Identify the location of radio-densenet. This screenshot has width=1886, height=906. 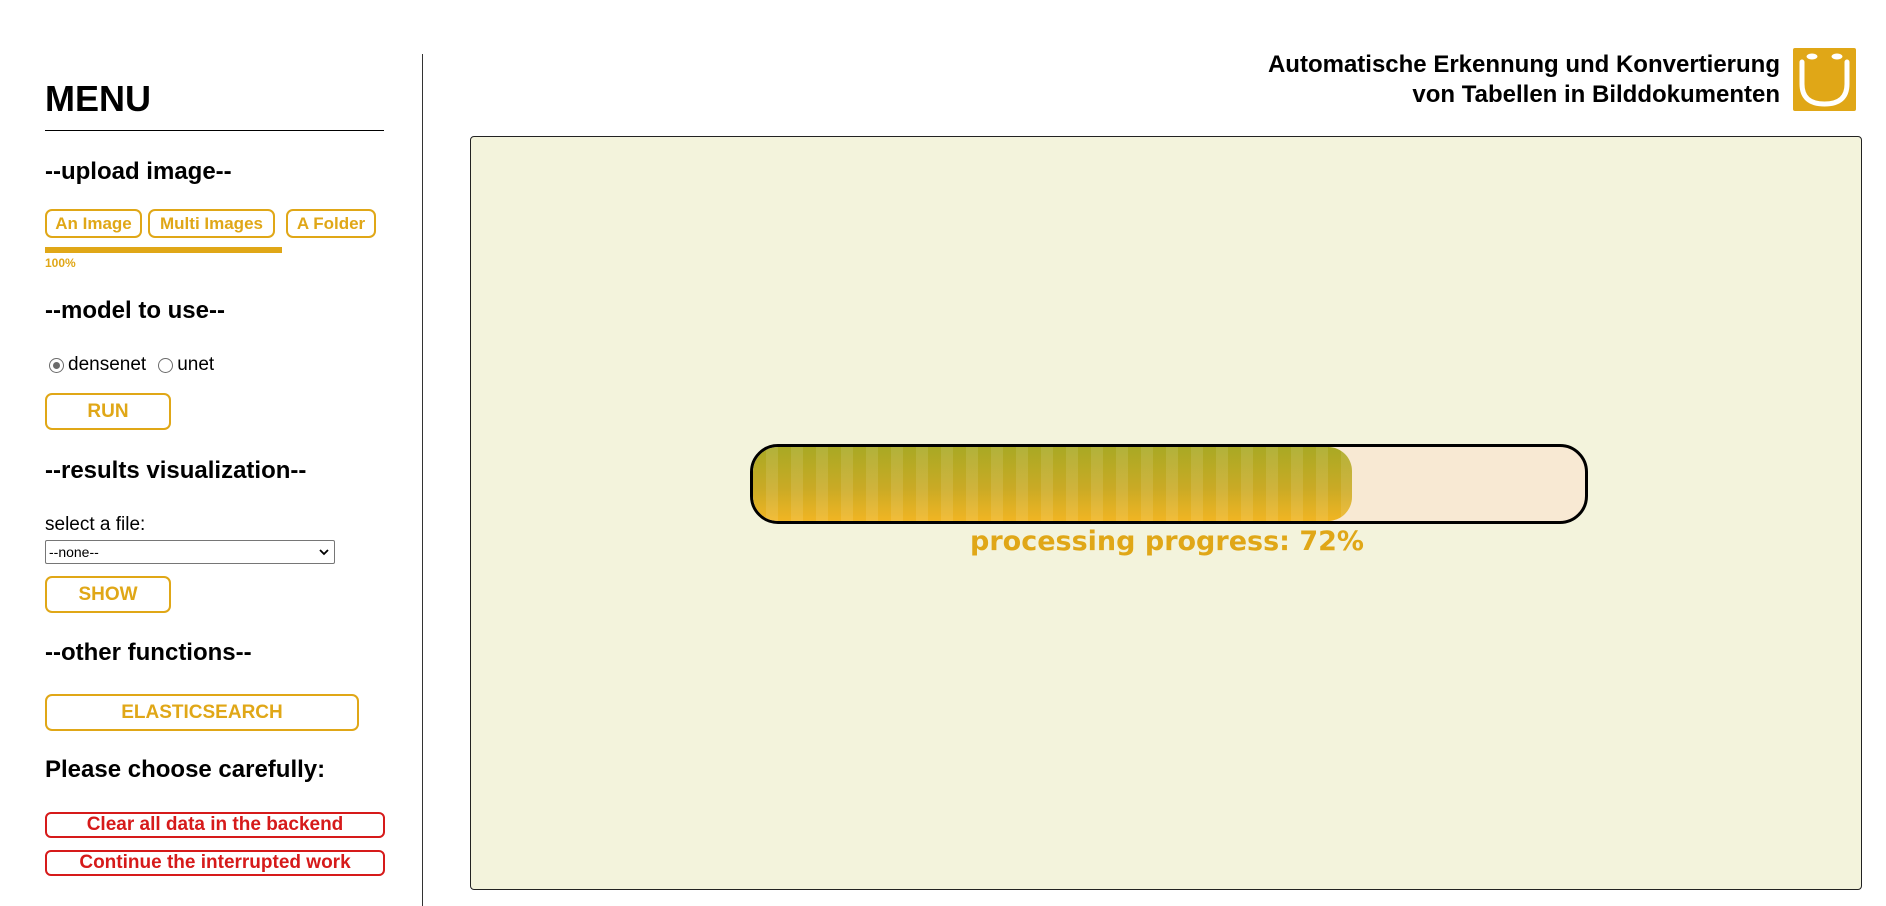
(56, 365).